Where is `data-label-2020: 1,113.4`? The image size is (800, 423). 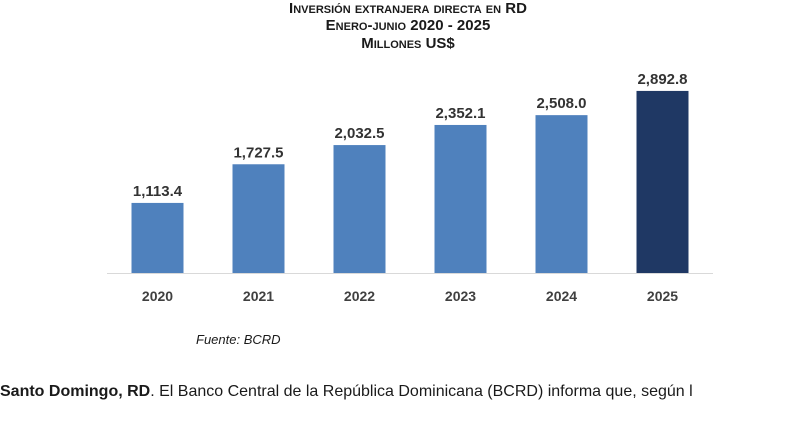
data-label-2020: 1,113.4 is located at coordinates (158, 191).